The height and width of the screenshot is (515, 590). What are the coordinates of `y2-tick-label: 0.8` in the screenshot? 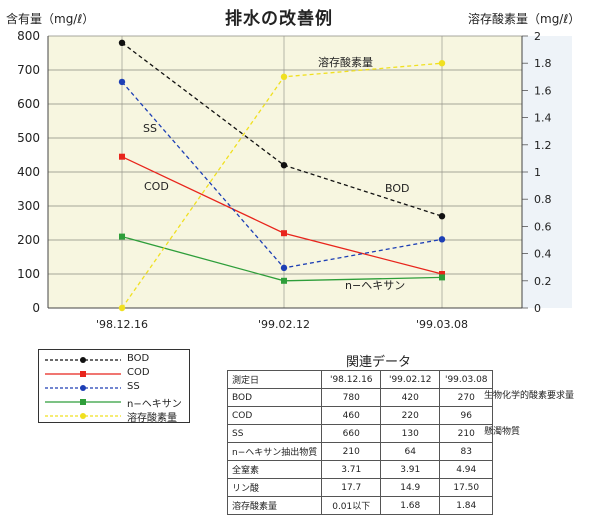 It's located at (543, 199).